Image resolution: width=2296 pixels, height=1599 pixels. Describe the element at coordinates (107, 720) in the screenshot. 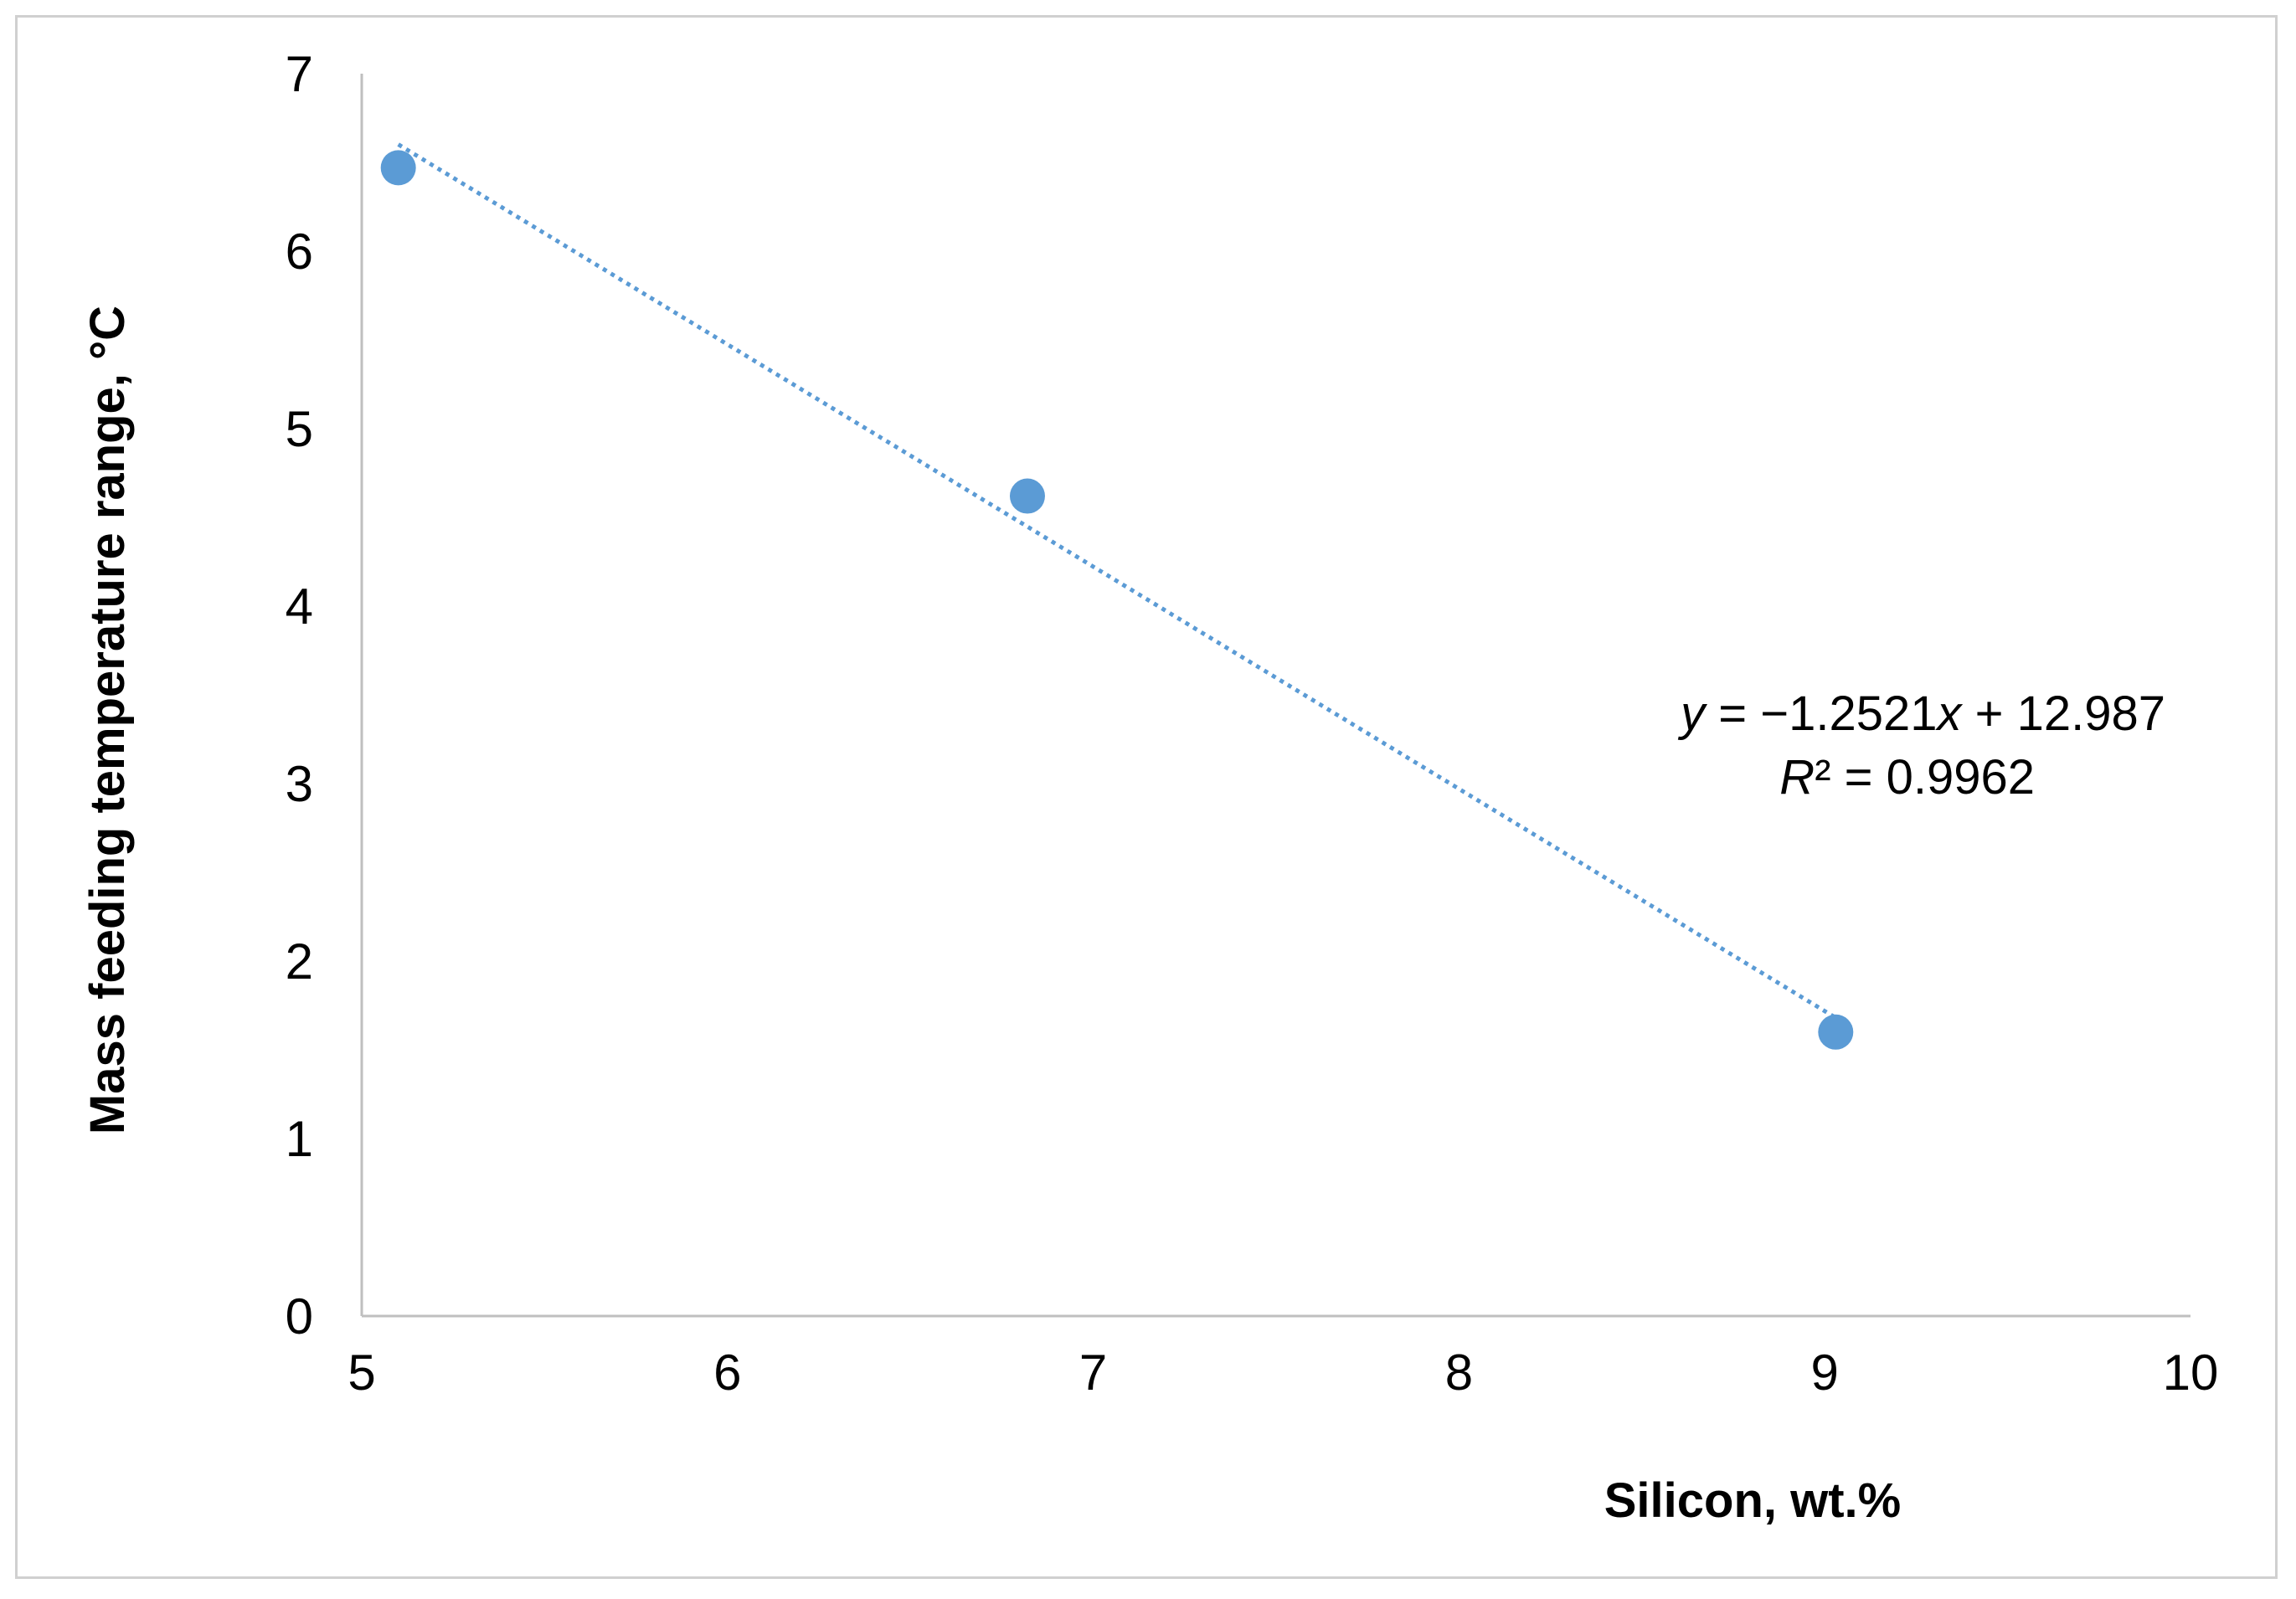

I see `y-axis-title: Mass feeding temperature range, °C` at that location.